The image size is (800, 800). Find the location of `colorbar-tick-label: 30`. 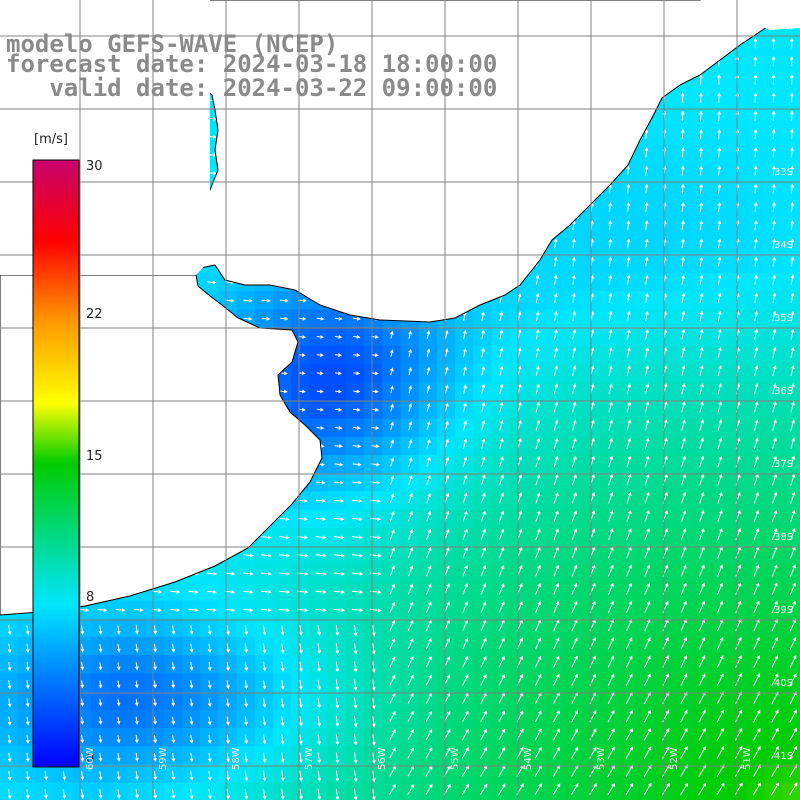

colorbar-tick-label: 30 is located at coordinates (94, 166).